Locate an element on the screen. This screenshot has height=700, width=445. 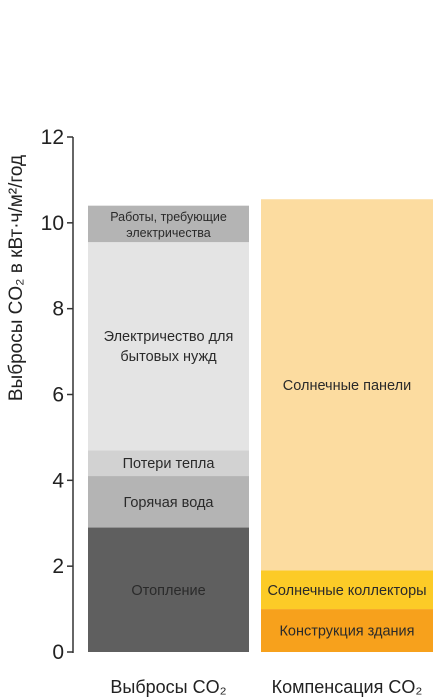
segment-label-line: Солнечные коллекторы is located at coordinates (346, 591).